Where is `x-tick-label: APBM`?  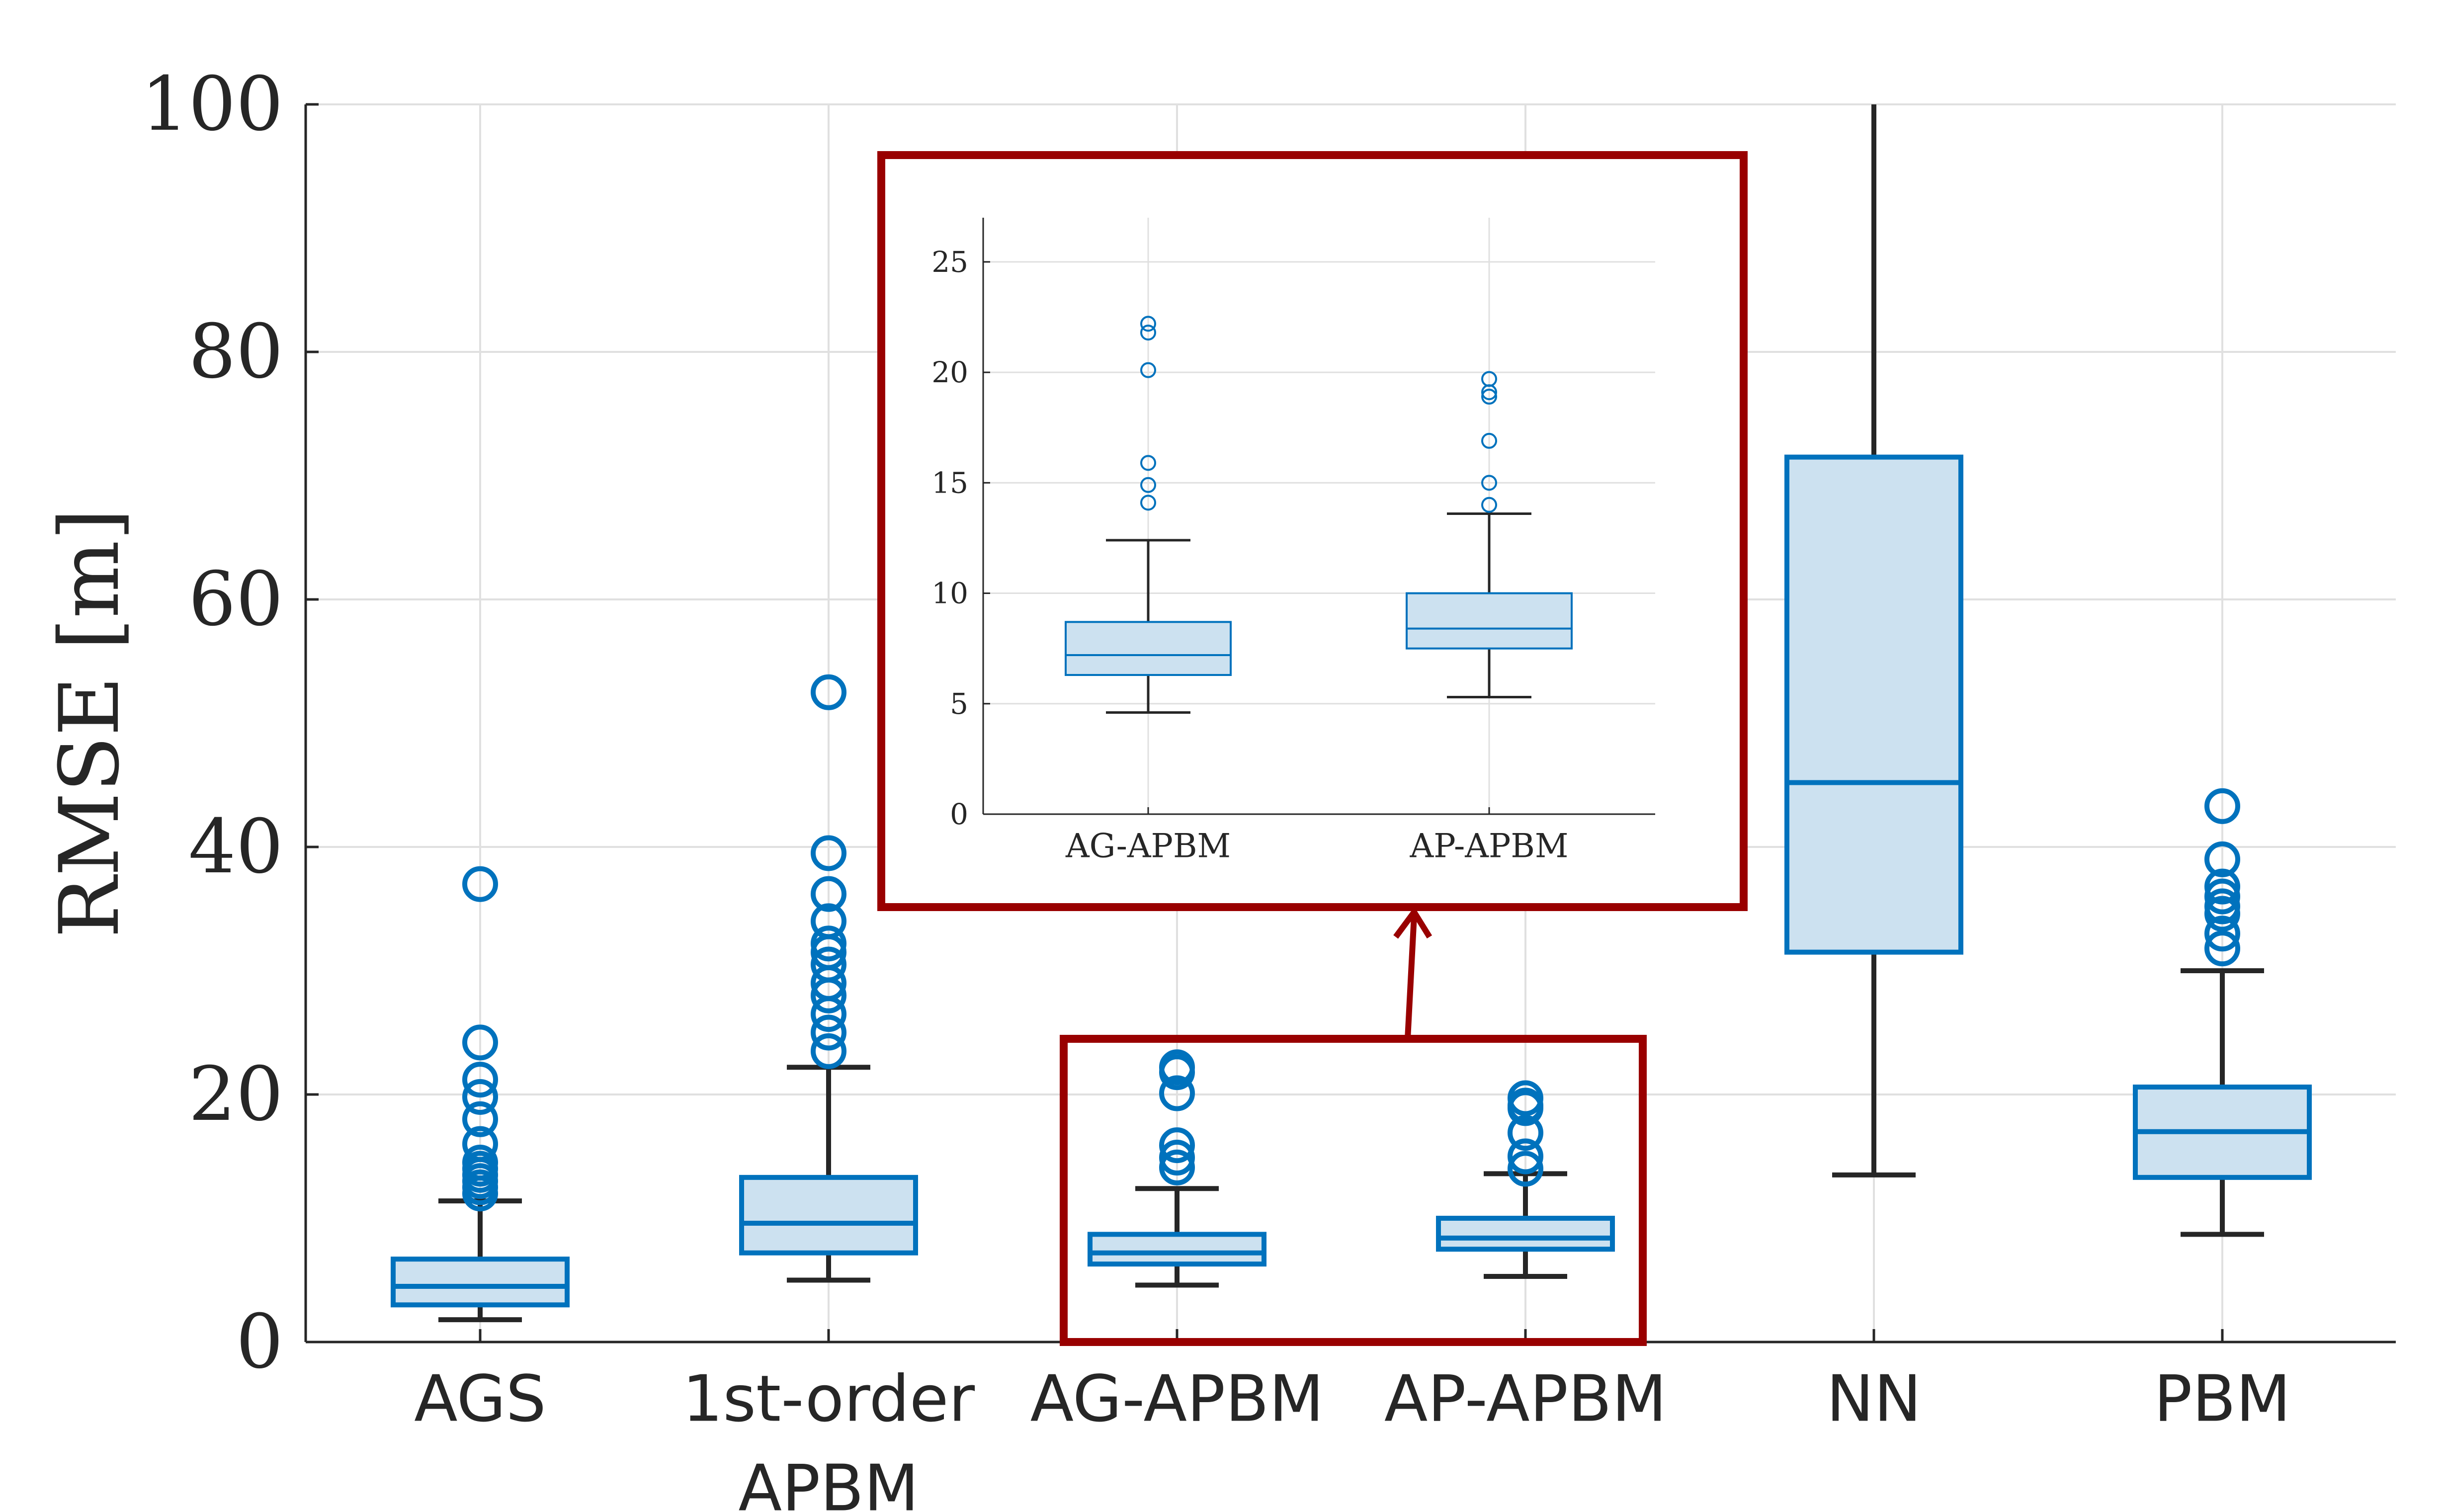
x-tick-label: APBM is located at coordinates (829, 1482).